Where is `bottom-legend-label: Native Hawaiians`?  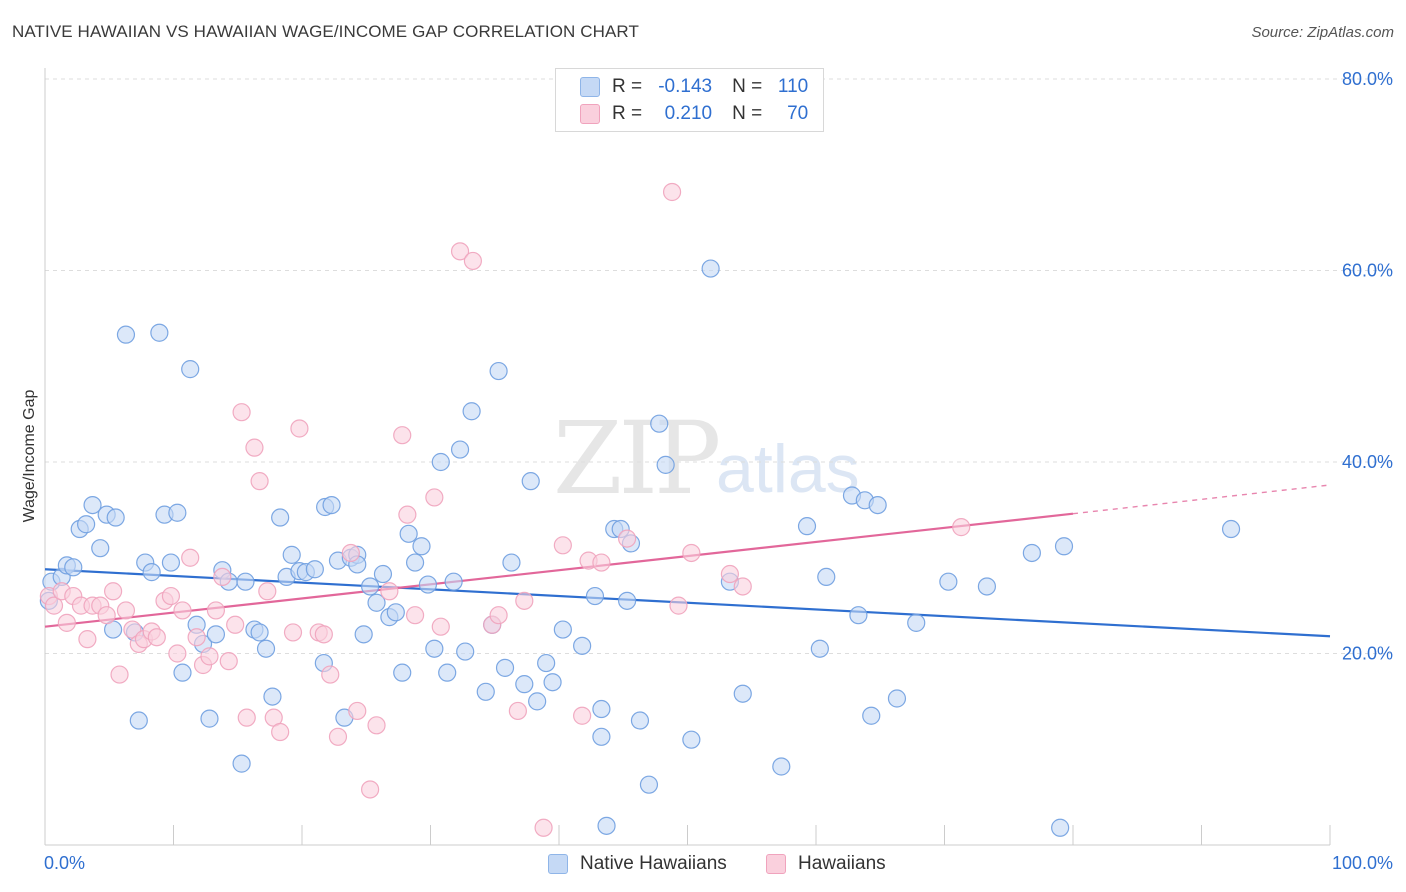
bottom-legend-label: Native Hawaiians is located at coordinates (653, 863).